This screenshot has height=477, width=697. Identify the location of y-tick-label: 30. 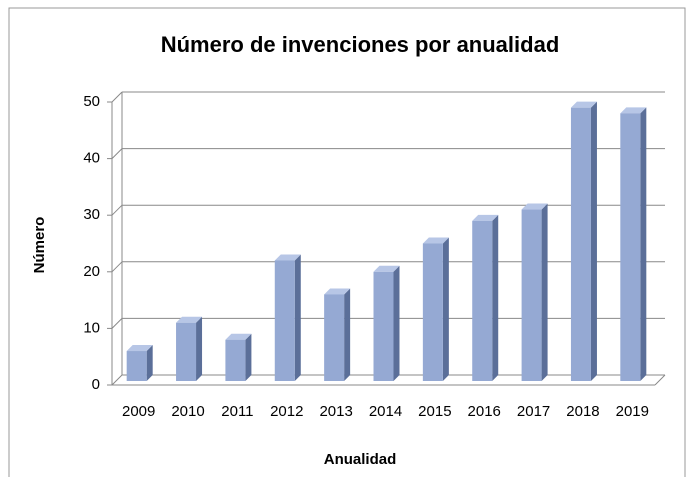
(91, 214).